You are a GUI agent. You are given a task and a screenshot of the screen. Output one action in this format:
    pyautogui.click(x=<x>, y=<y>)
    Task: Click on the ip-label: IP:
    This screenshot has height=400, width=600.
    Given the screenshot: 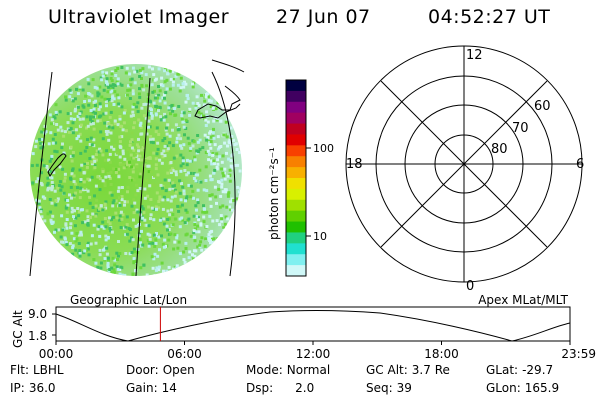 What is the action you would take?
    pyautogui.click(x=17, y=388)
    